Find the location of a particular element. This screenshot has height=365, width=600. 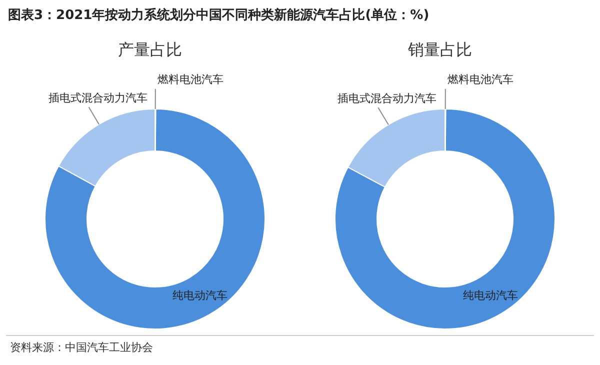

chart-subtitle: 产量占比 is located at coordinates (150, 50).